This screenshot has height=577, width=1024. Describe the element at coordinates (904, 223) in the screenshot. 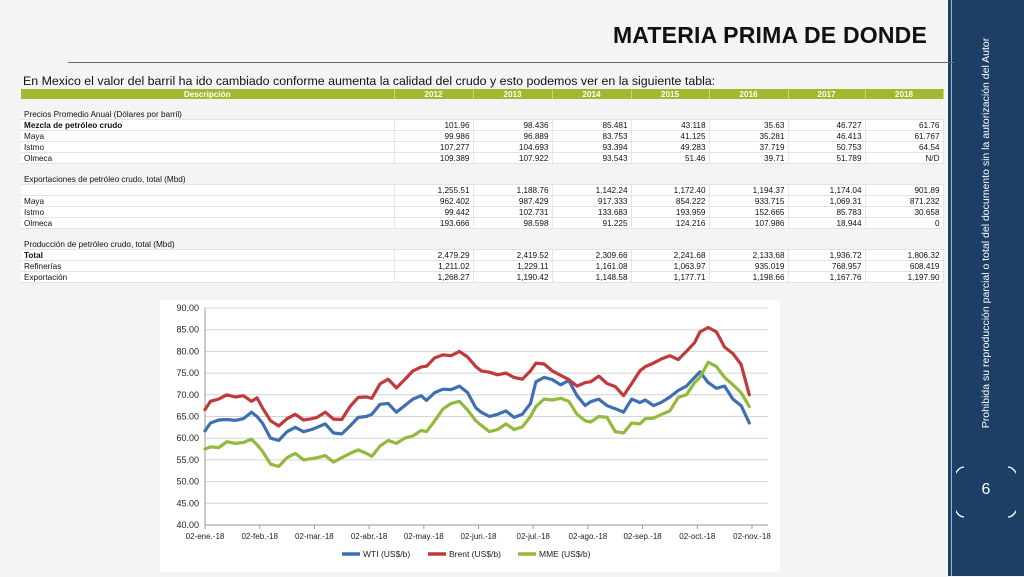

I see `table-cell: 0` at that location.